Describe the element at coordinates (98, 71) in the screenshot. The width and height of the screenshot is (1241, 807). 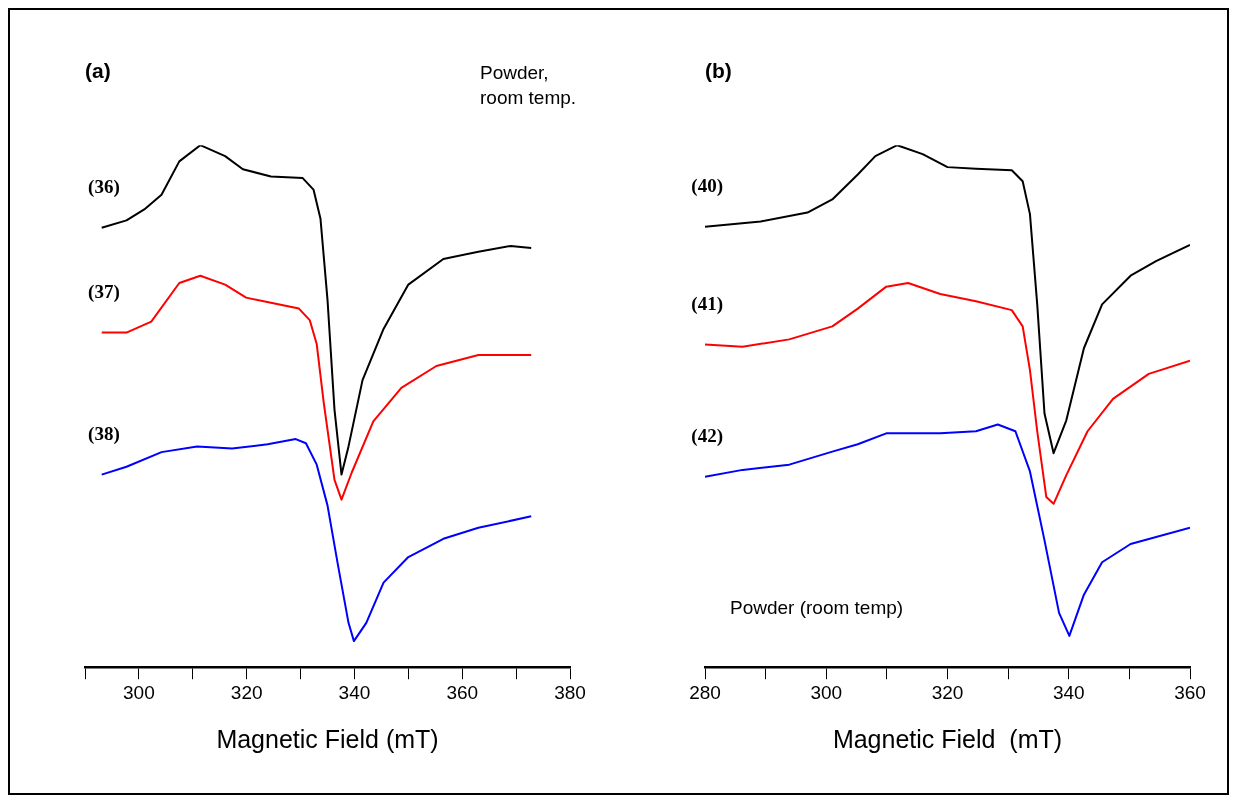
I see `chart-title: (a)` at that location.